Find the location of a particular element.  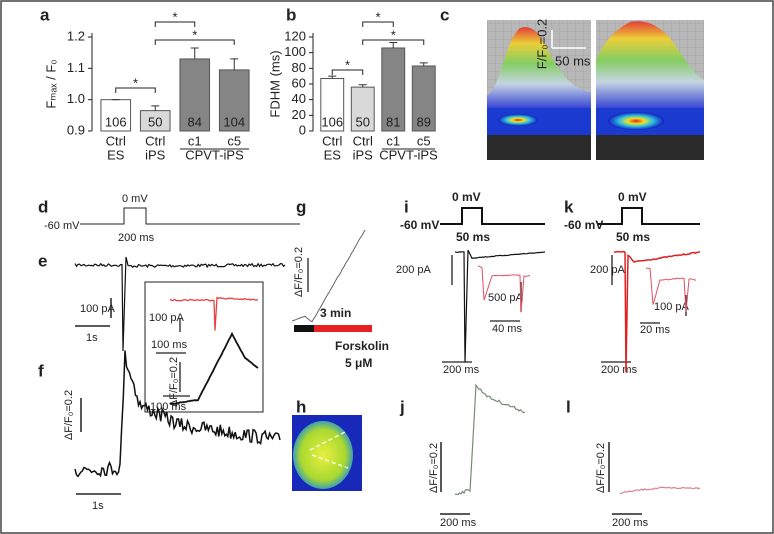

count-label: 84 is located at coordinates (195, 121).